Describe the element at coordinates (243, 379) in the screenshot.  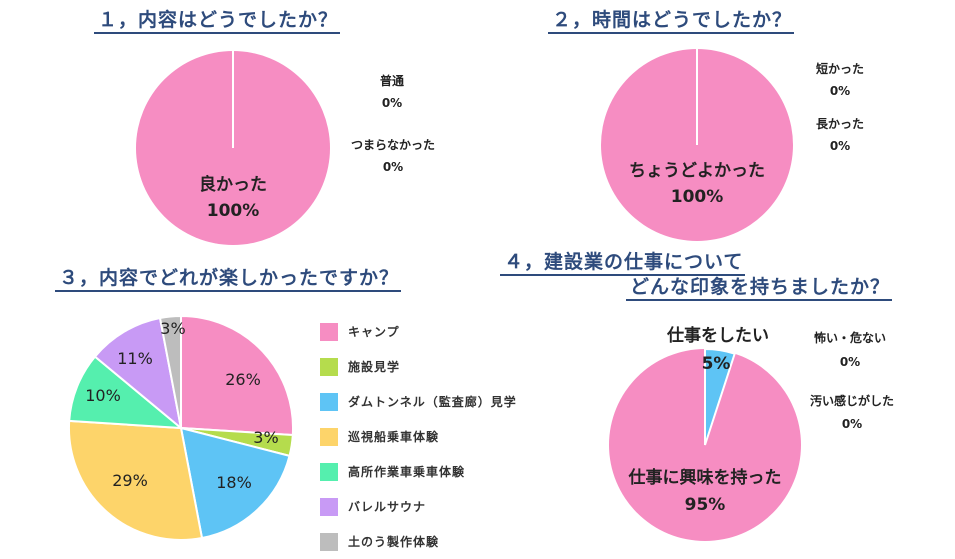
I see `svg-text: 26%` at that location.